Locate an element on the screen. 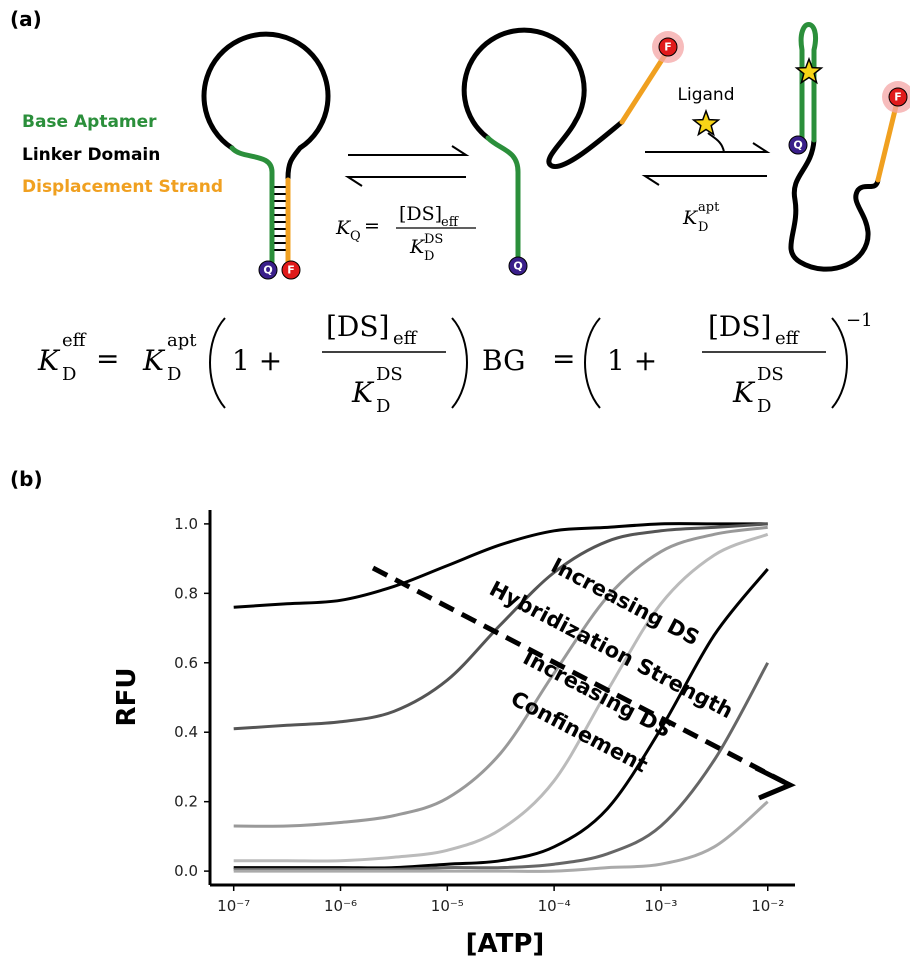 This screenshot has height=956, width=910. eq-text: Q is located at coordinates (355, 236).